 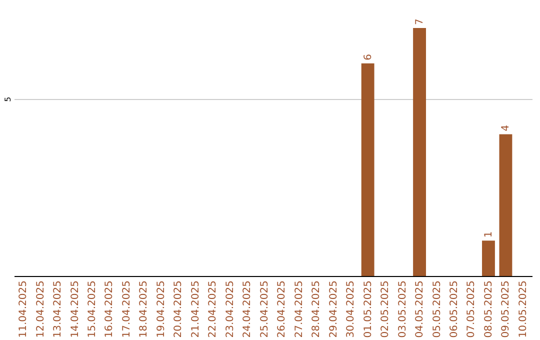 What do you see at coordinates (523, 309) in the screenshot?
I see `x-tick-label: 10.05.2025` at bounding box center [523, 309].